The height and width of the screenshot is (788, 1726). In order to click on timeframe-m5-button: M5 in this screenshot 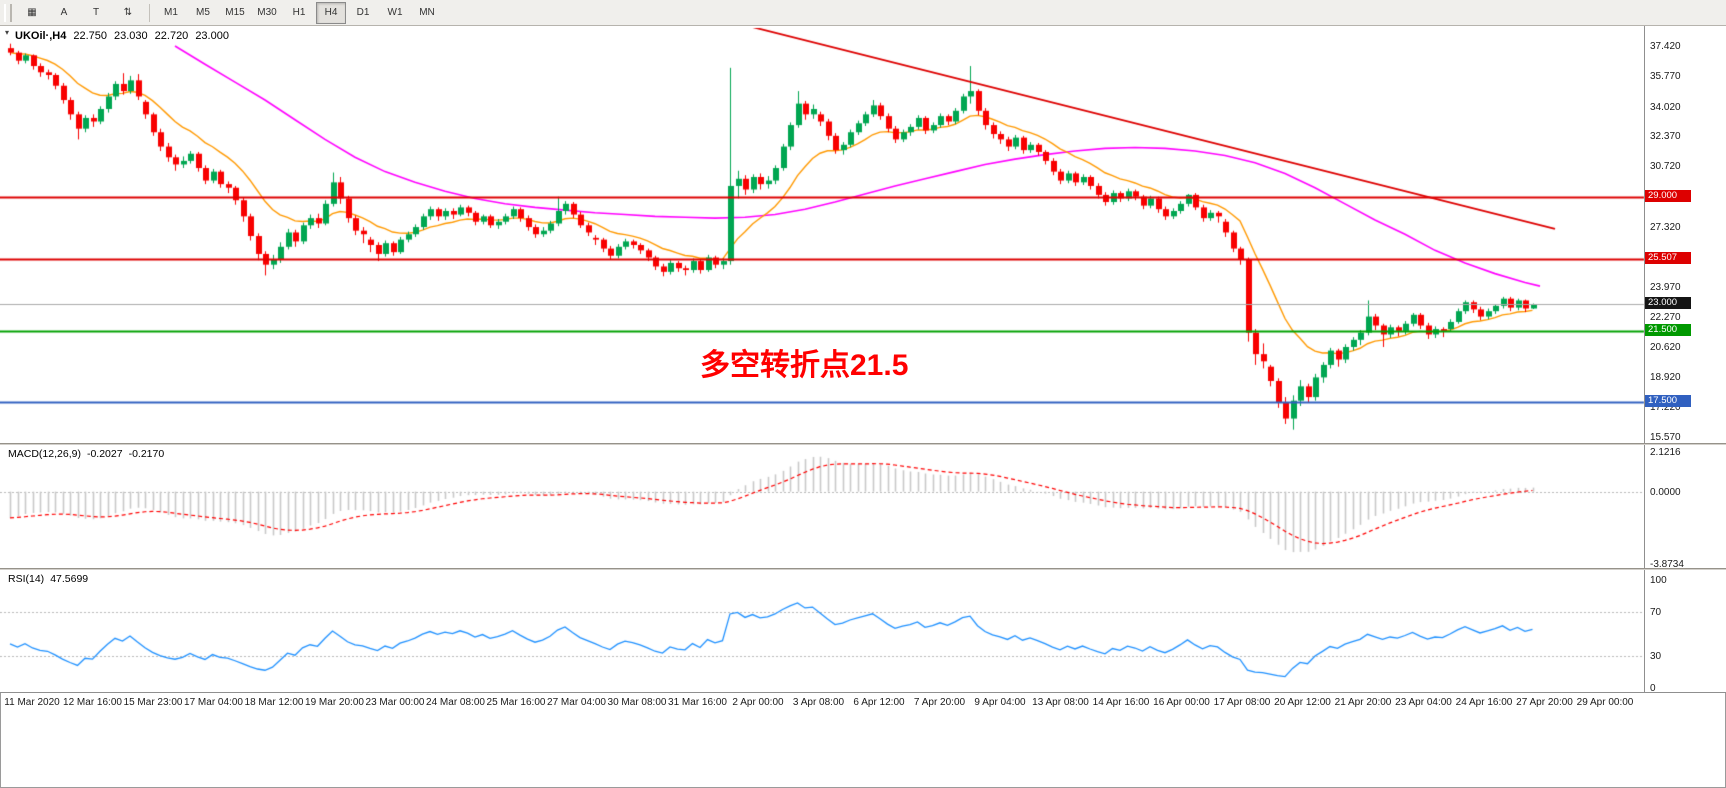, I will do `click(203, 12)`.